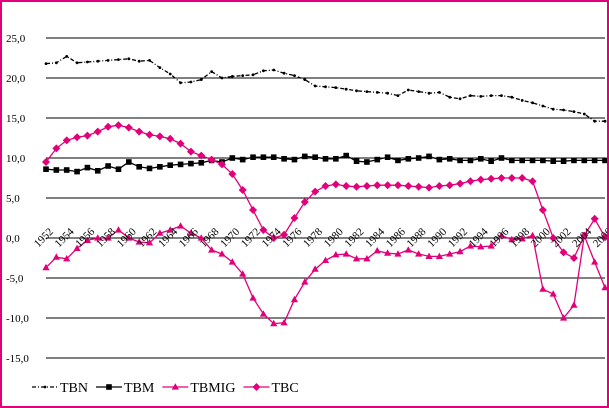 The height and width of the screenshot is (408, 609). I want to click on y-tick-label: 25,0, so click(16, 39).